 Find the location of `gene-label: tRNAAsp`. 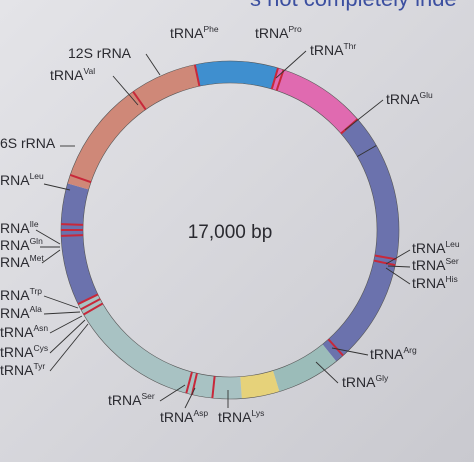

gene-label: tRNAAsp is located at coordinates (184, 416).